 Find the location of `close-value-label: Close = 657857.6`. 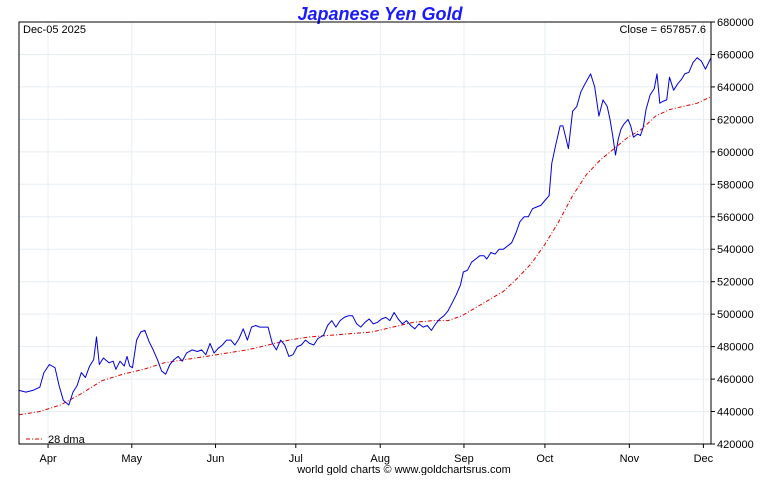

close-value-label: Close = 657857.6 is located at coordinates (662, 30).